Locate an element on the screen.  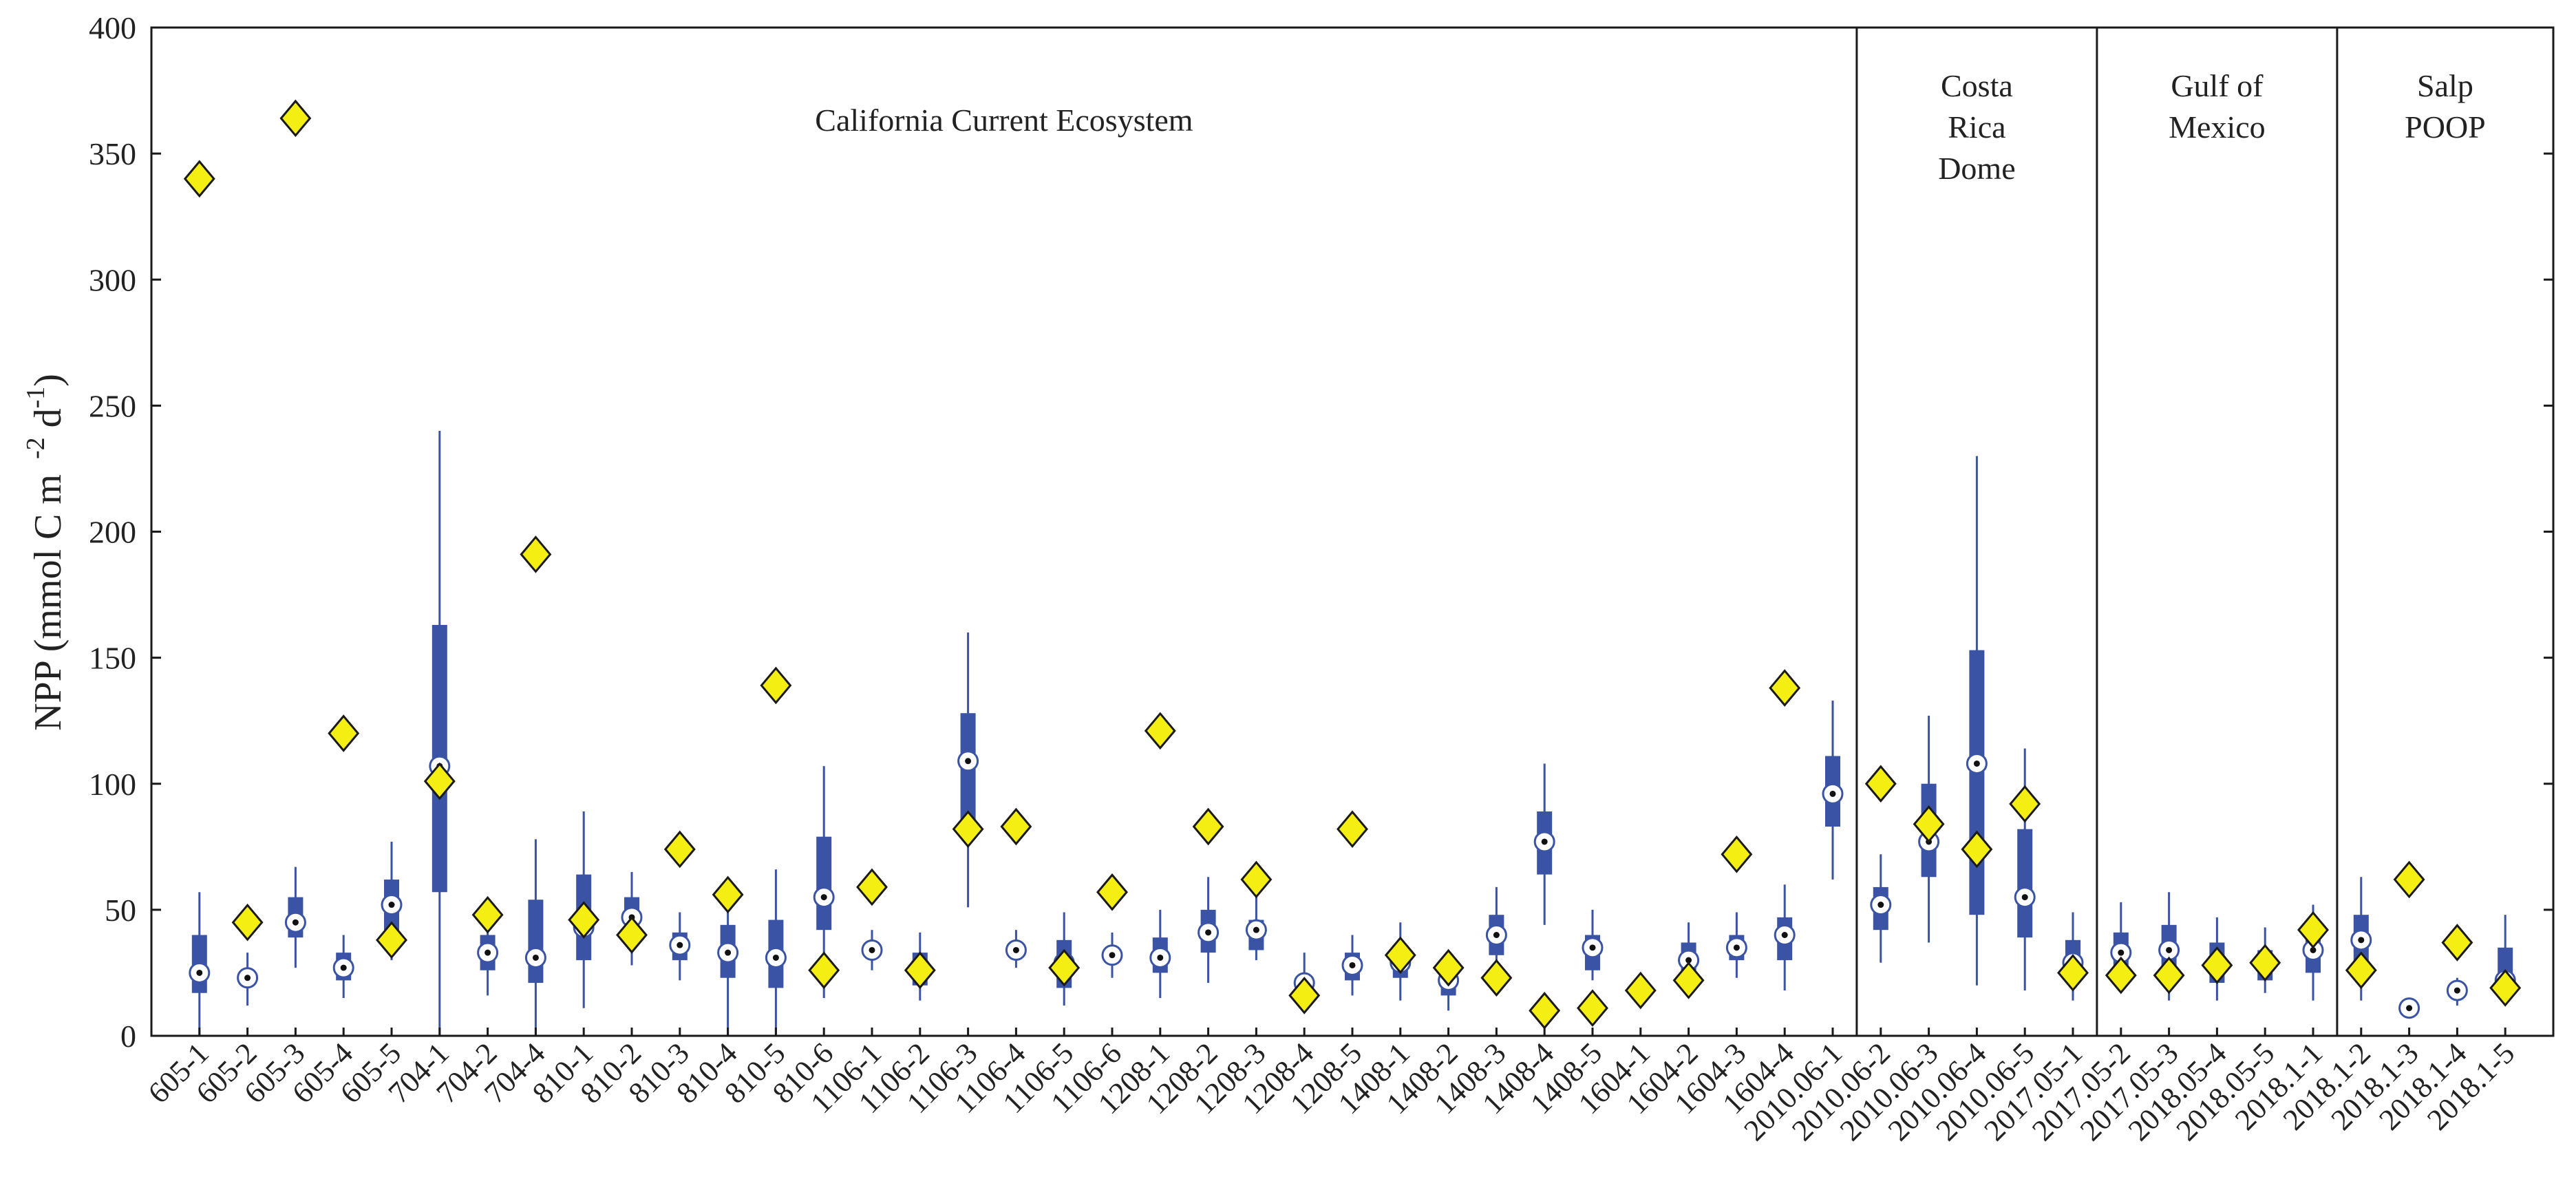
region-label: Dome is located at coordinates (1976, 169).